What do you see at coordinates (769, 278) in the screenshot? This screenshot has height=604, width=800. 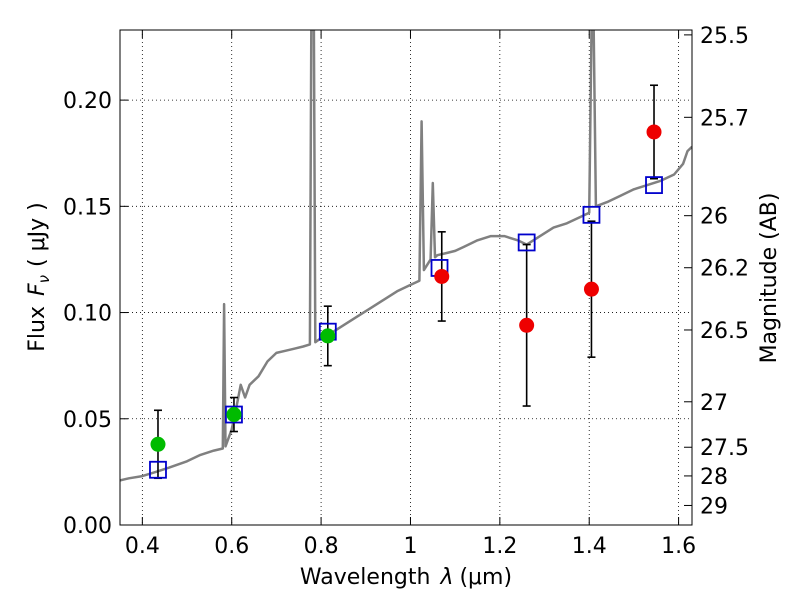 I see `y2-axis-label: Magnitude (AB)` at bounding box center [769, 278].